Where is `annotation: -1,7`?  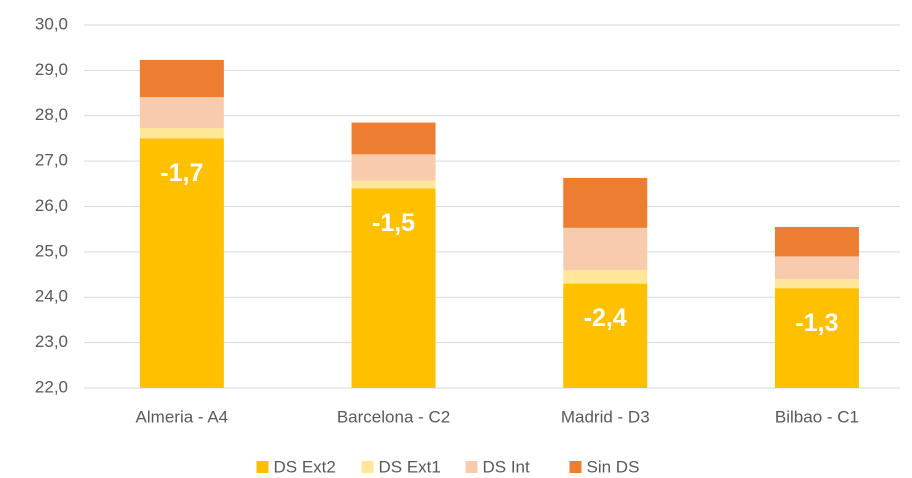
annotation: -1,7 is located at coordinates (181, 173).